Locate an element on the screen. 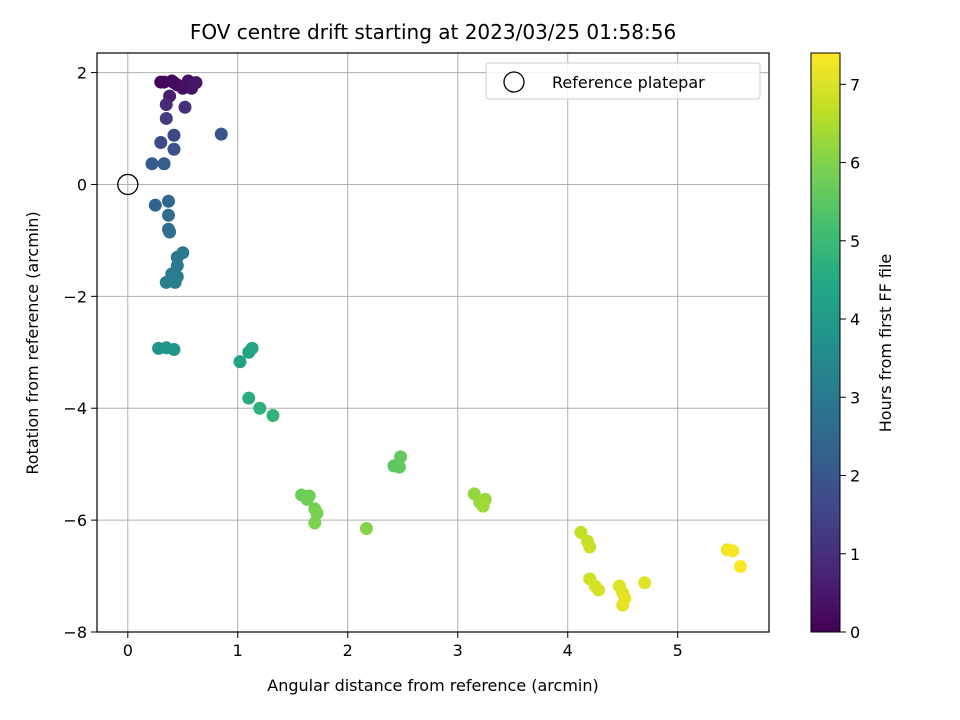 This screenshot has height=720, width=960. colorbar-tick-label: 0 is located at coordinates (855, 632).